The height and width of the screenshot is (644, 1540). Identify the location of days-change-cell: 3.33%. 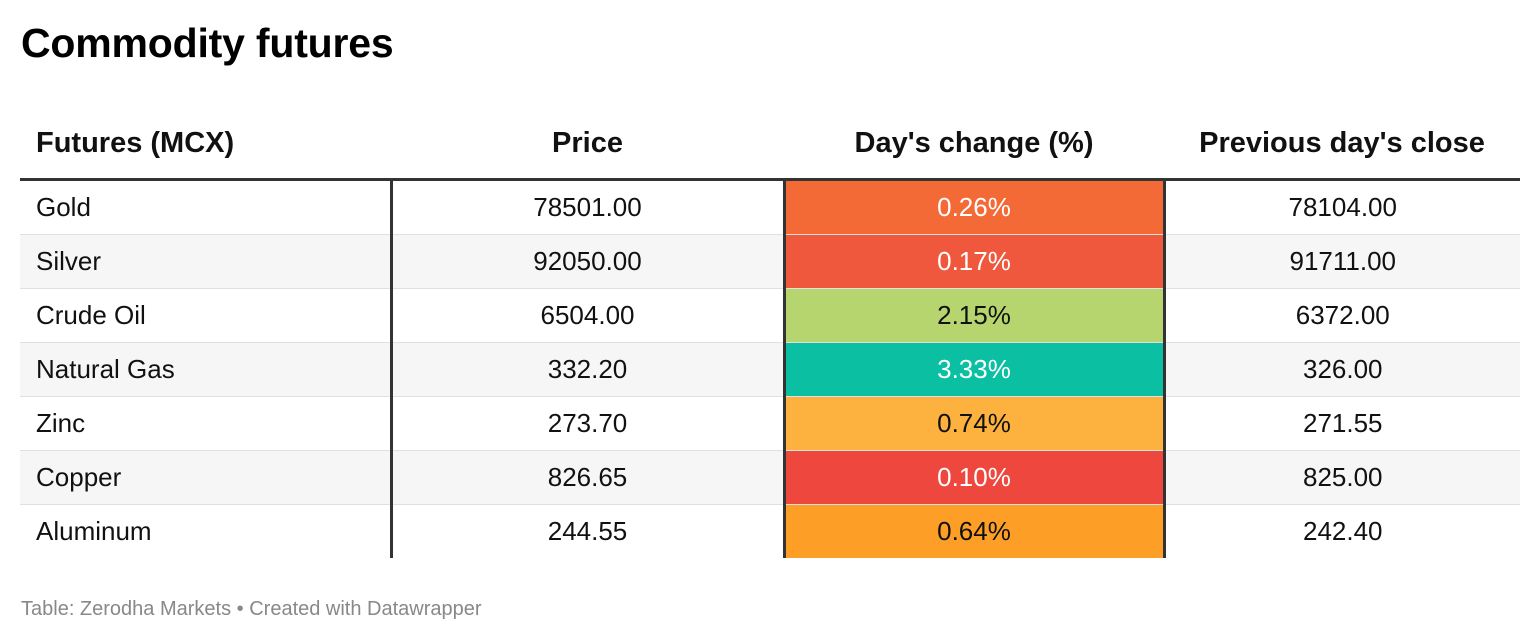
(974, 369).